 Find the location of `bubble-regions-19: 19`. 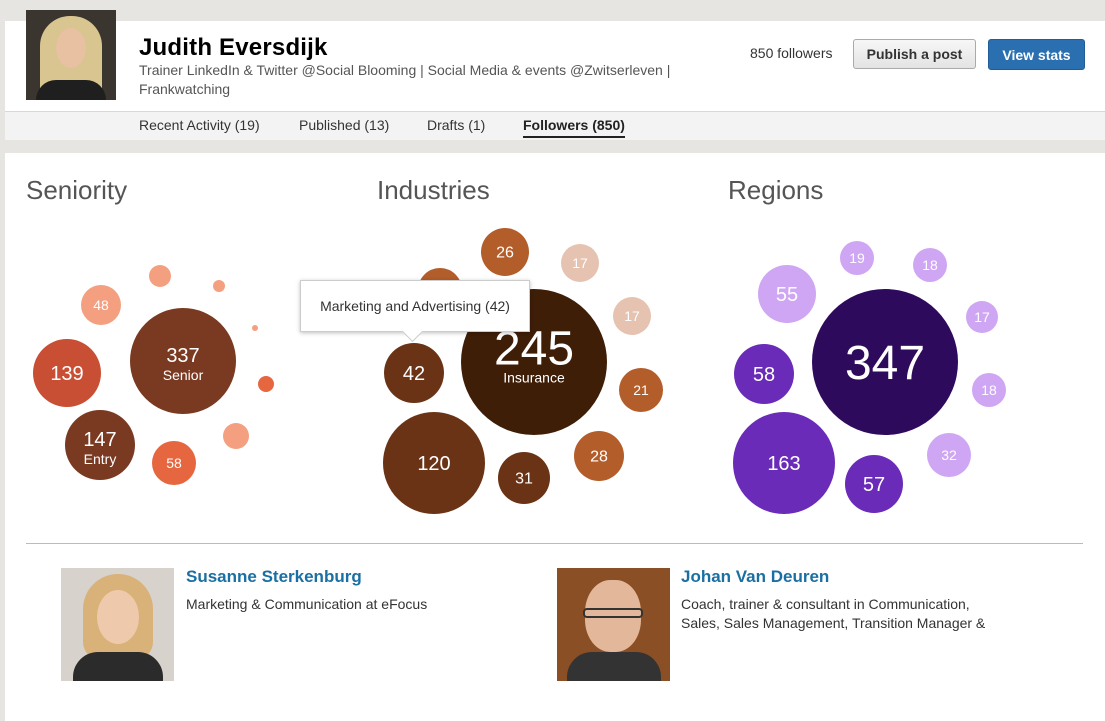

bubble-regions-19: 19 is located at coordinates (857, 258).